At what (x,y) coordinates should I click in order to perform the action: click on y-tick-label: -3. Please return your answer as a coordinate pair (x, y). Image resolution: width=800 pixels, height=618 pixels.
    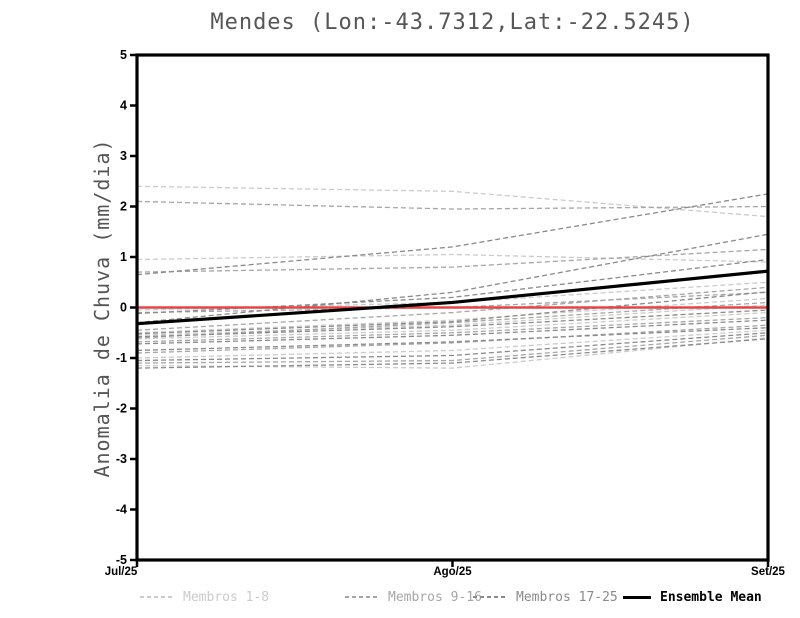
    Looking at the image, I should click on (121, 459).